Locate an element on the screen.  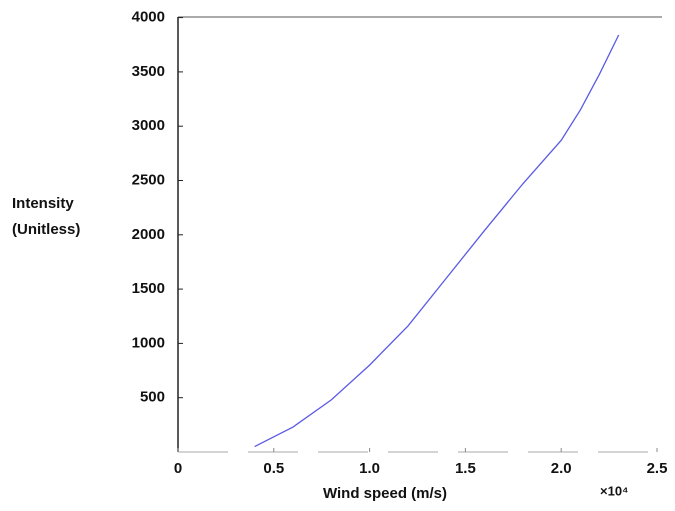
x-axis-label: Wind speed (m/s) is located at coordinates (385, 493).